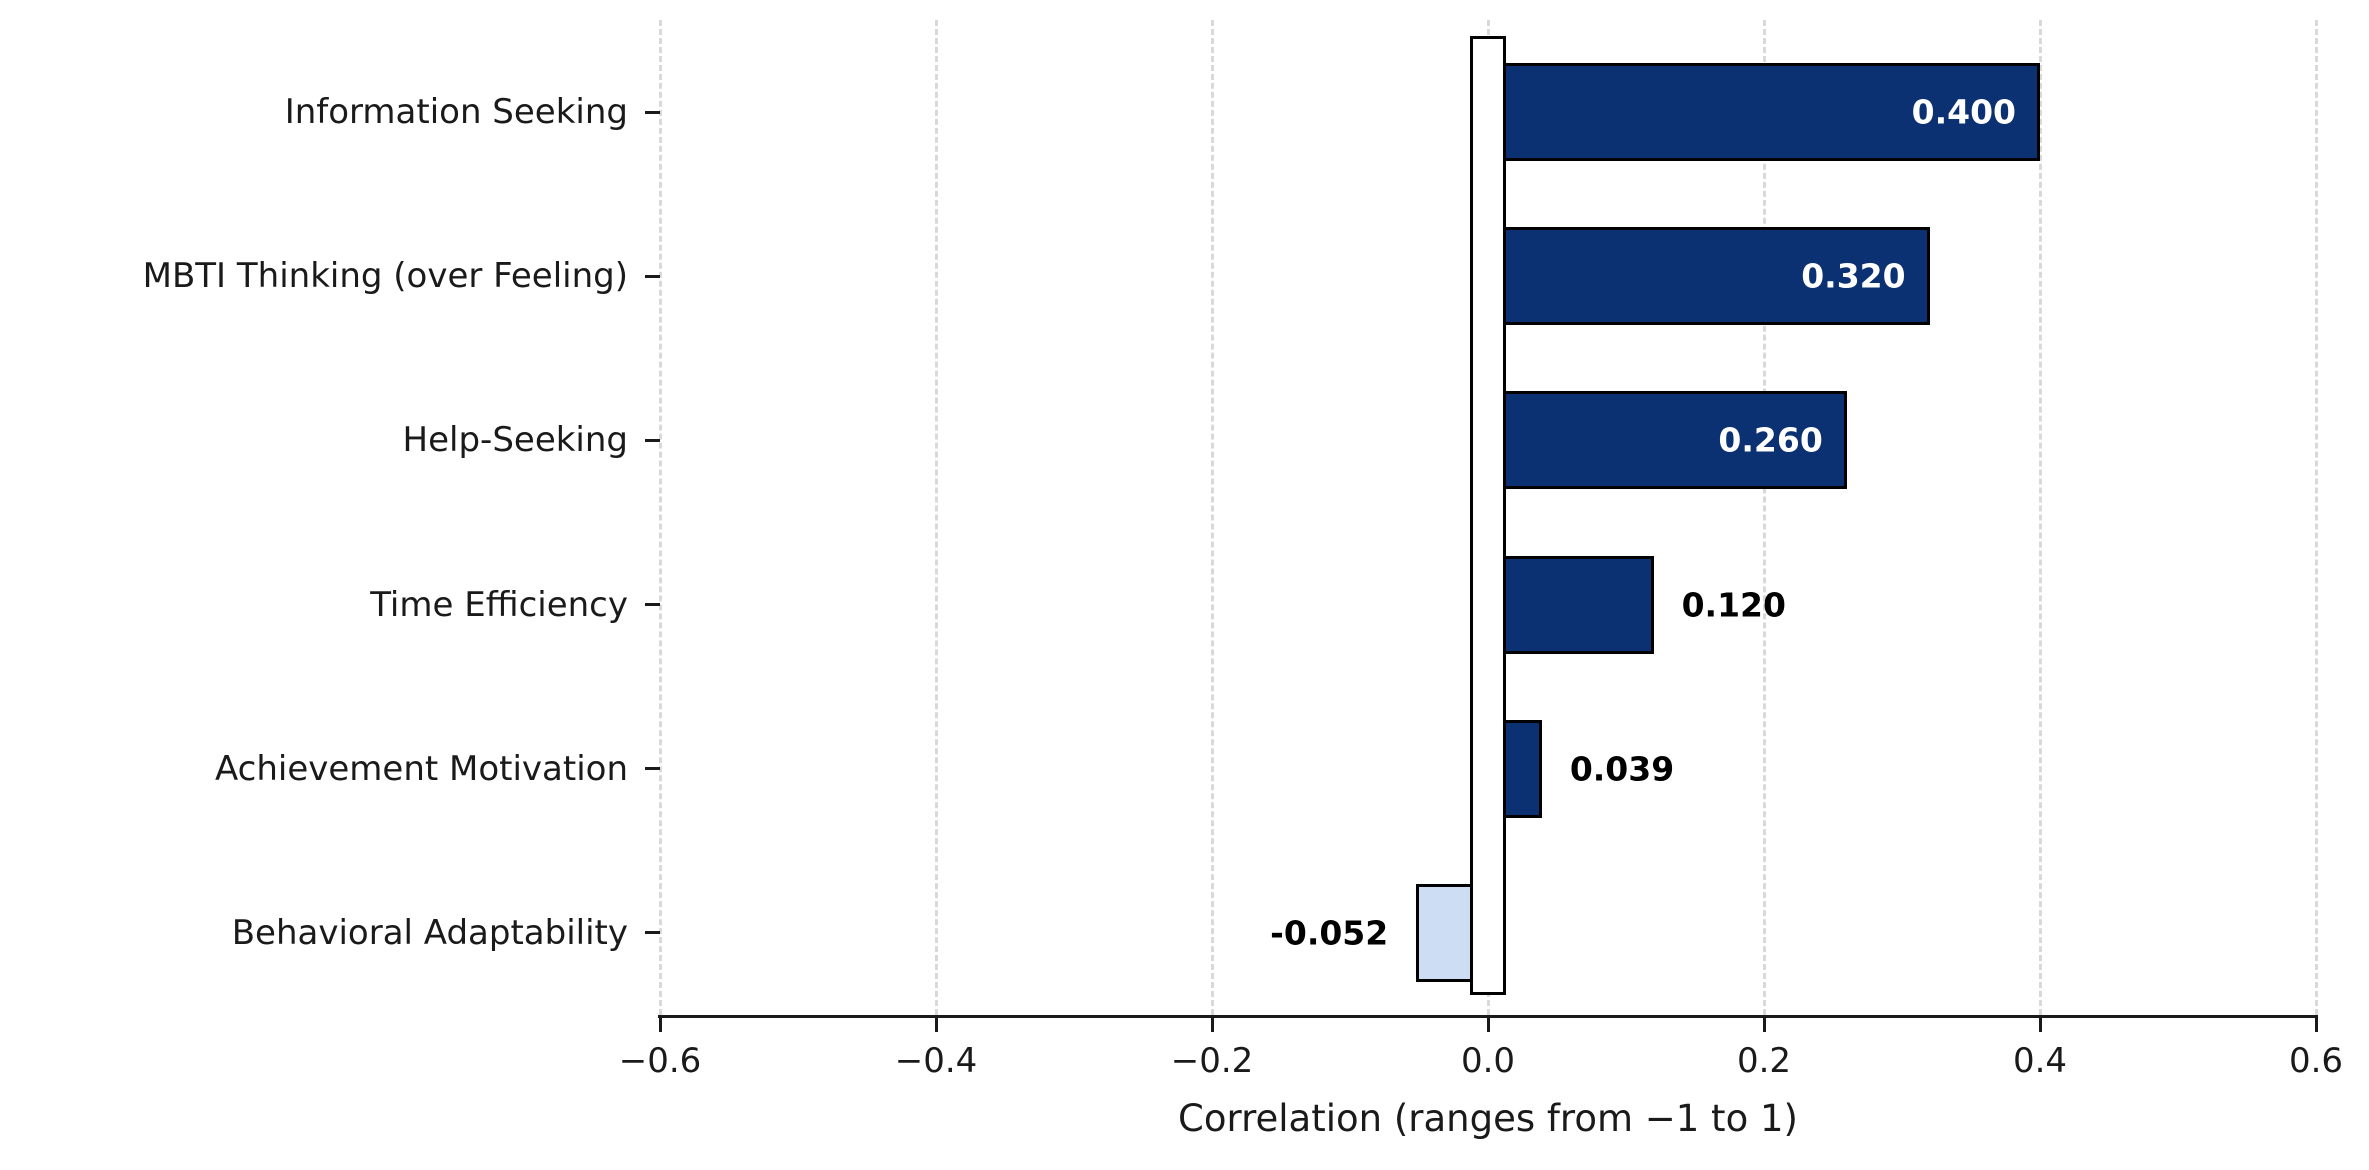 The height and width of the screenshot is (1170, 2369). Describe the element at coordinates (1488, 1118) in the screenshot. I see `x-axis-title: Correlation (ranges from −1 to 1)` at that location.